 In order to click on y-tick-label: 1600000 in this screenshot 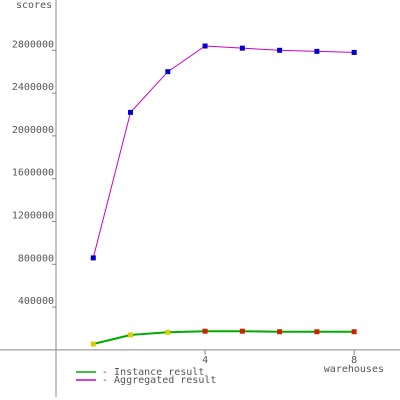, I will do `click(33, 173)`.